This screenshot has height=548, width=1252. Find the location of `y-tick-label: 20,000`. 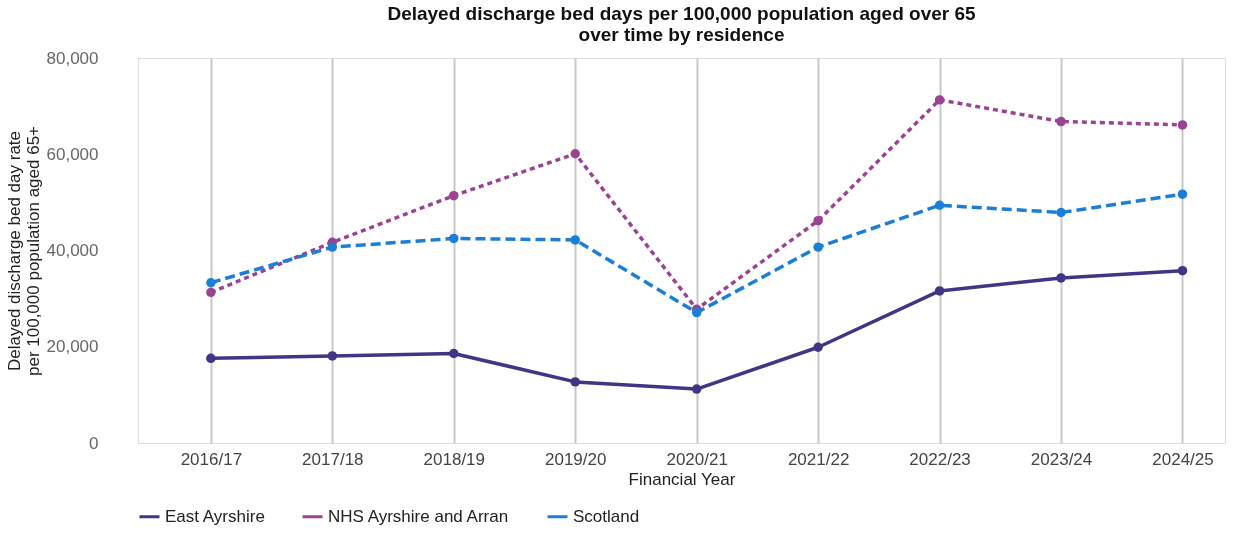

y-tick-label: 20,000 is located at coordinates (72, 347).